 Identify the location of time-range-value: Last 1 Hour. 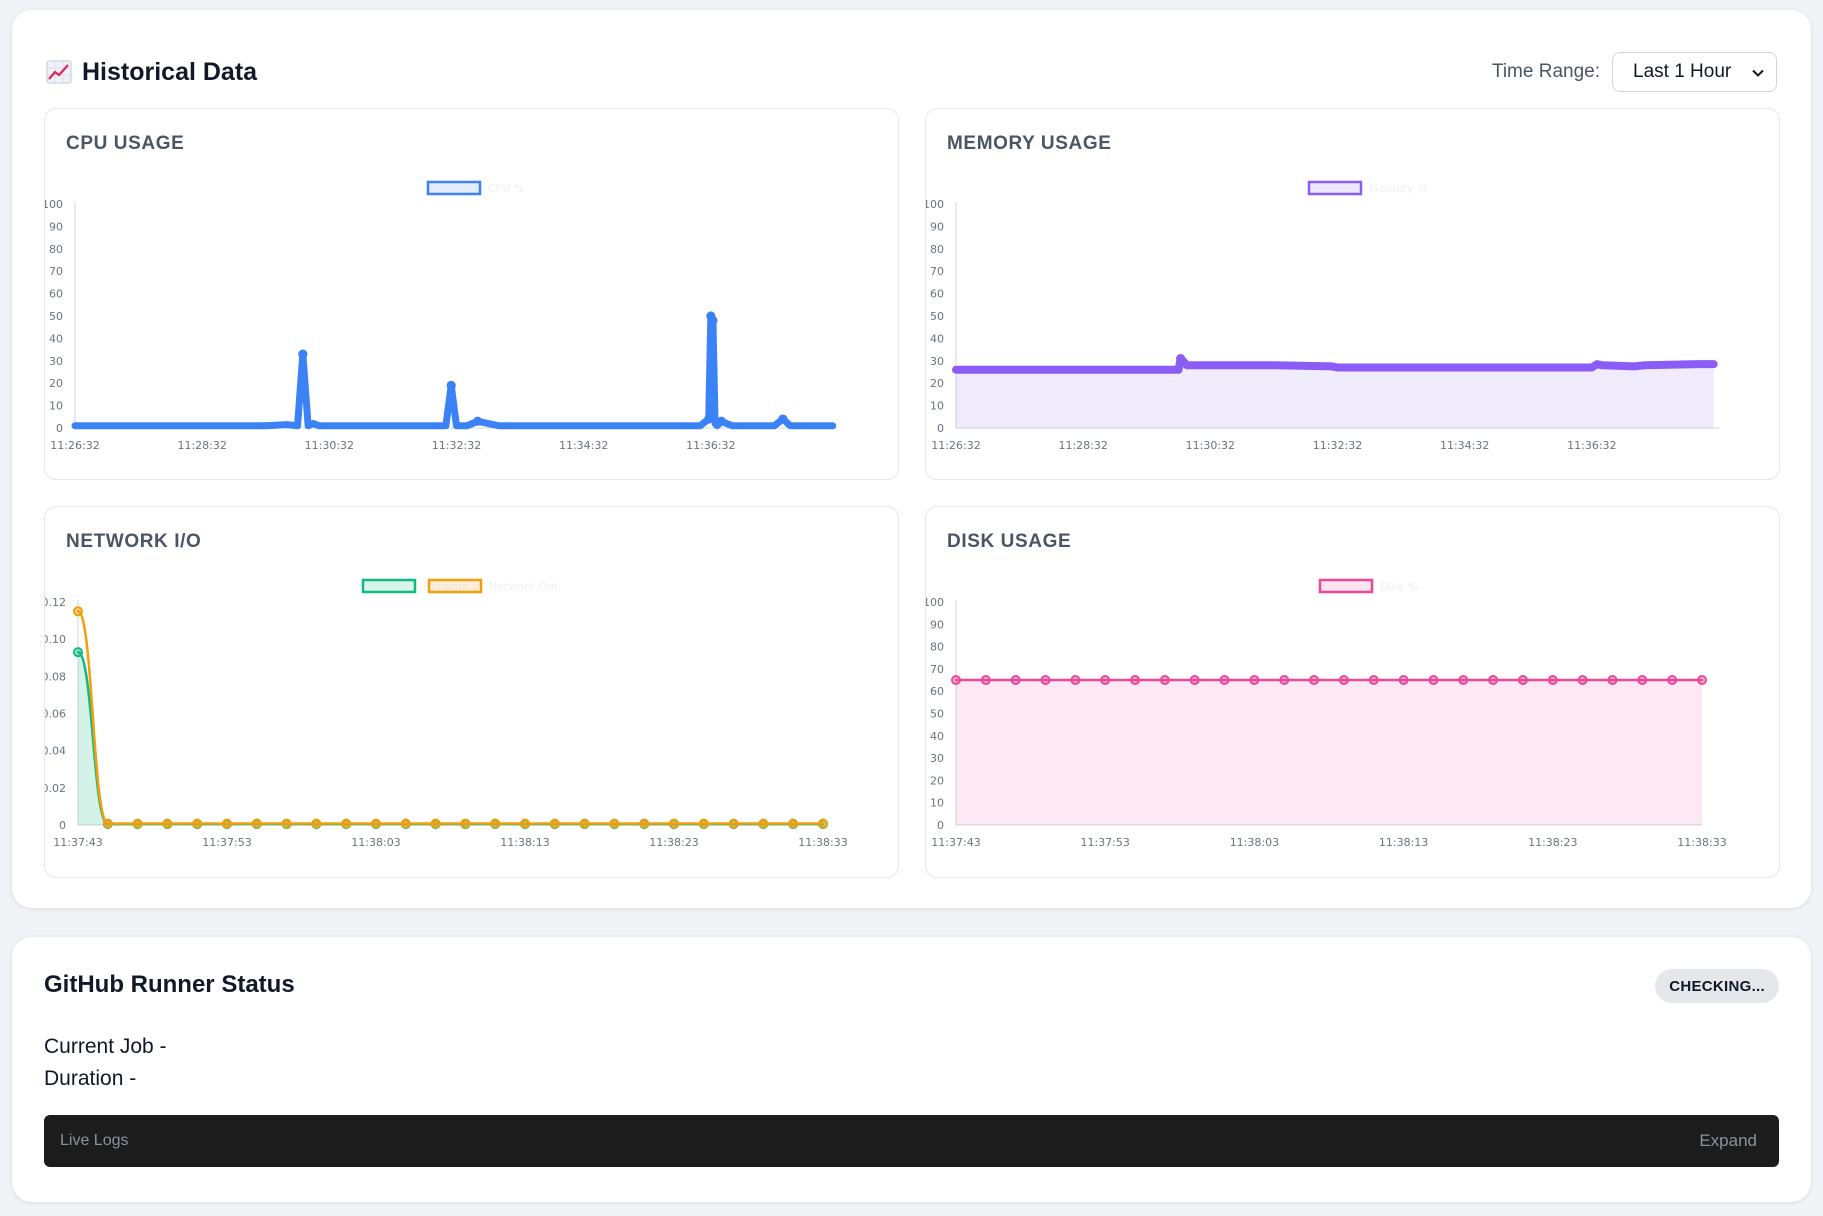
(1682, 71).